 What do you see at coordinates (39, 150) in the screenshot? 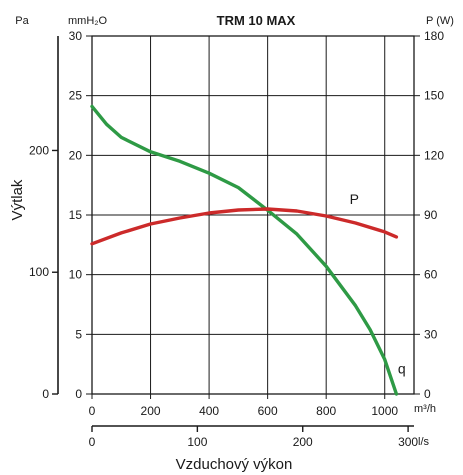
I see `pa-tick-label: 200` at bounding box center [39, 150].